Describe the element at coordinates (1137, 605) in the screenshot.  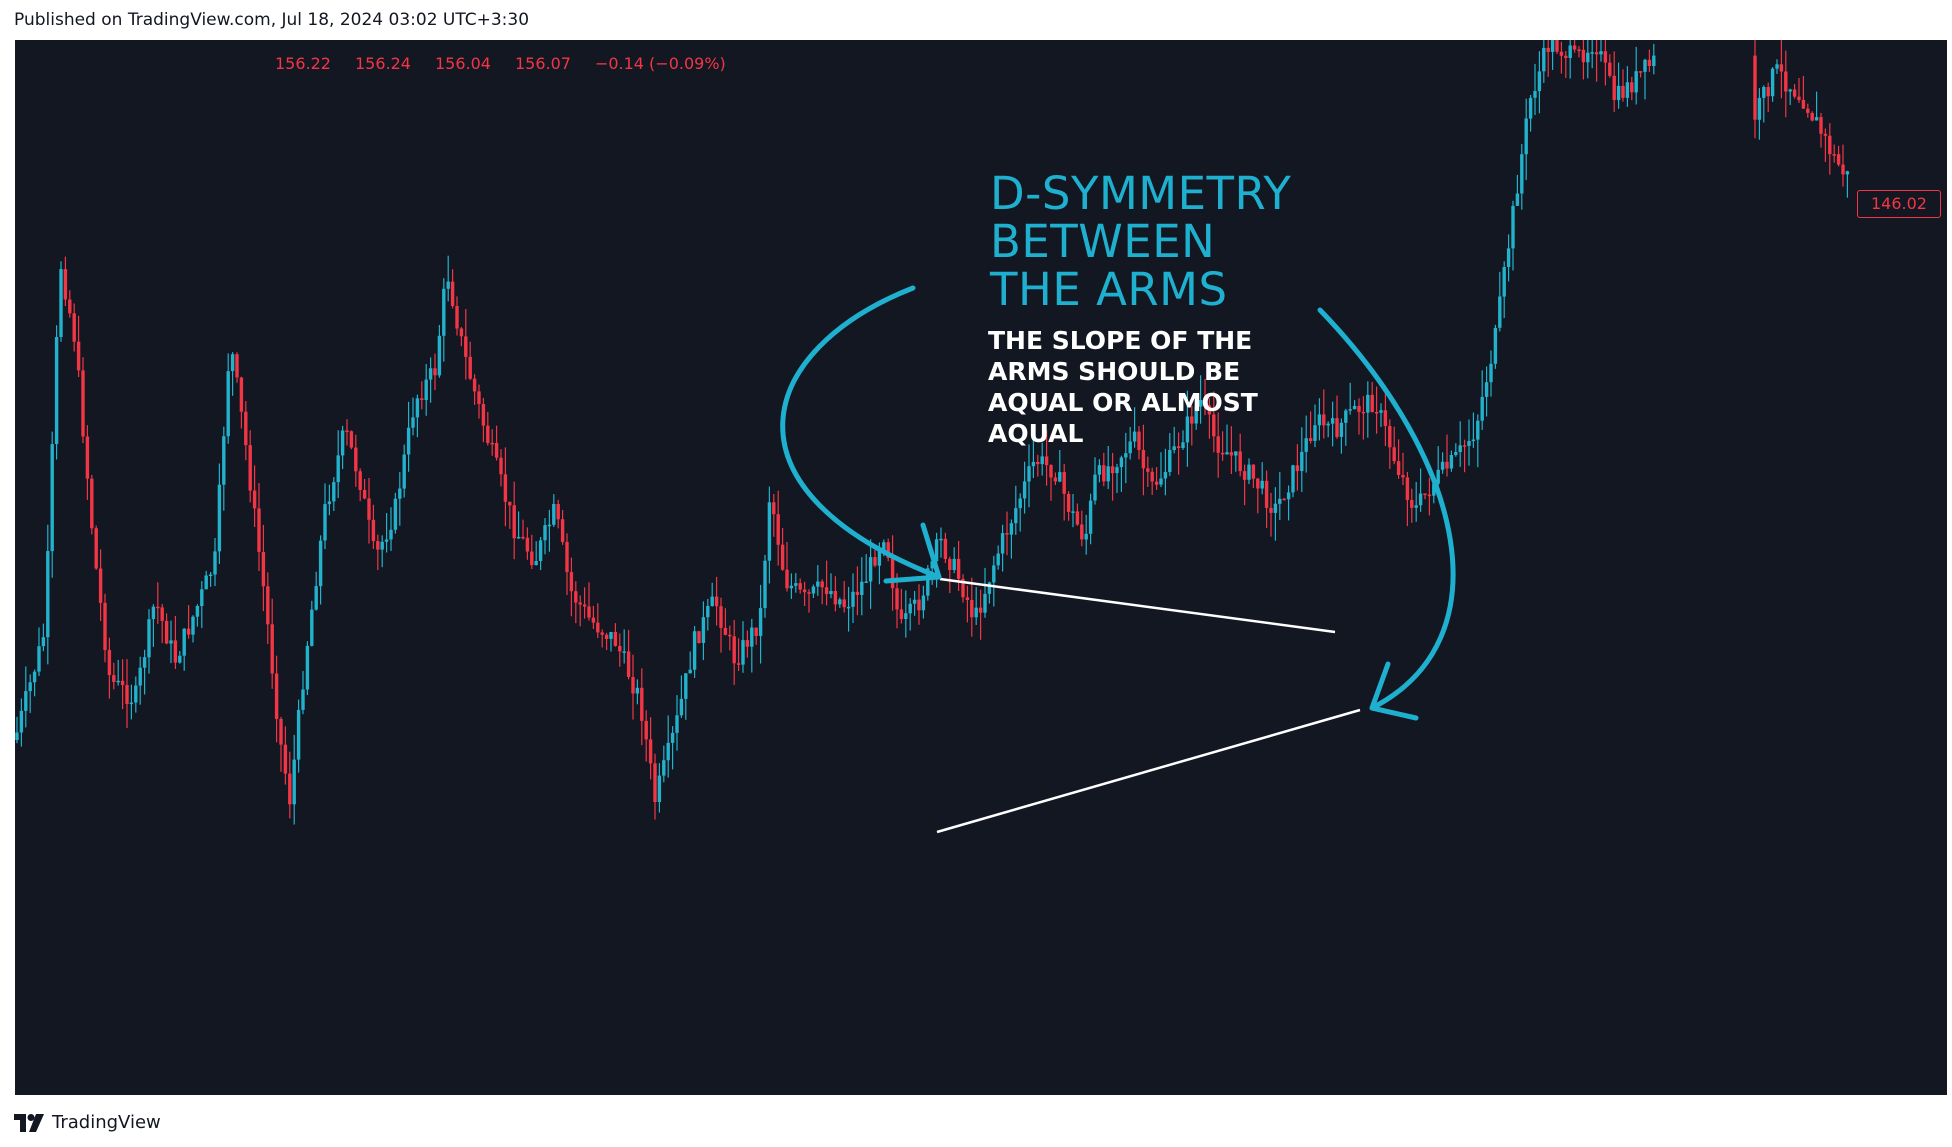
I see `upper-trendline` at that location.